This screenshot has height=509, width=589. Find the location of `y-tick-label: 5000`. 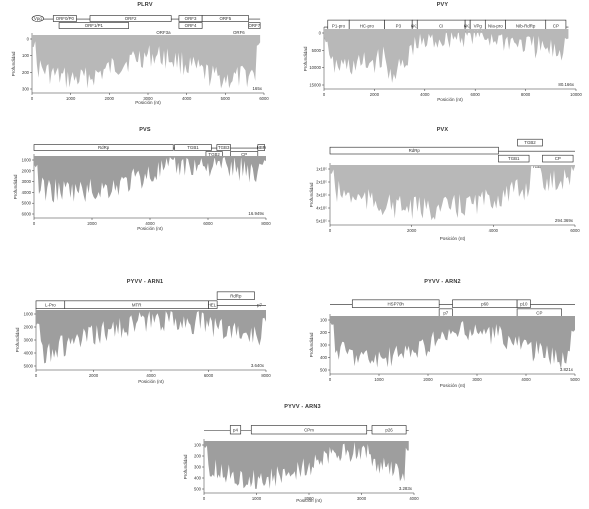

y-tick-label: 5000 is located at coordinates (317, 50).